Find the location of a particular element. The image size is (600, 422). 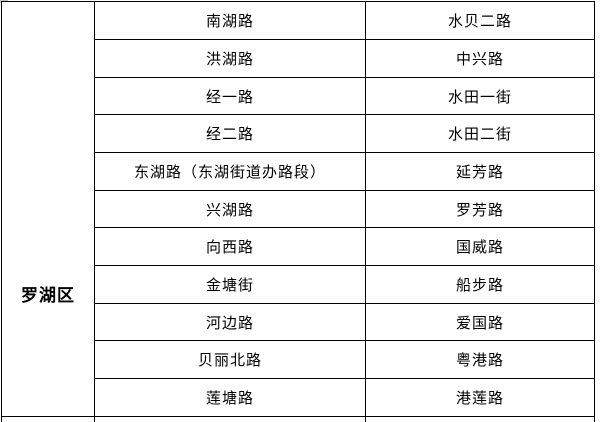

road-cell-left: 向西路 is located at coordinates (230, 247).